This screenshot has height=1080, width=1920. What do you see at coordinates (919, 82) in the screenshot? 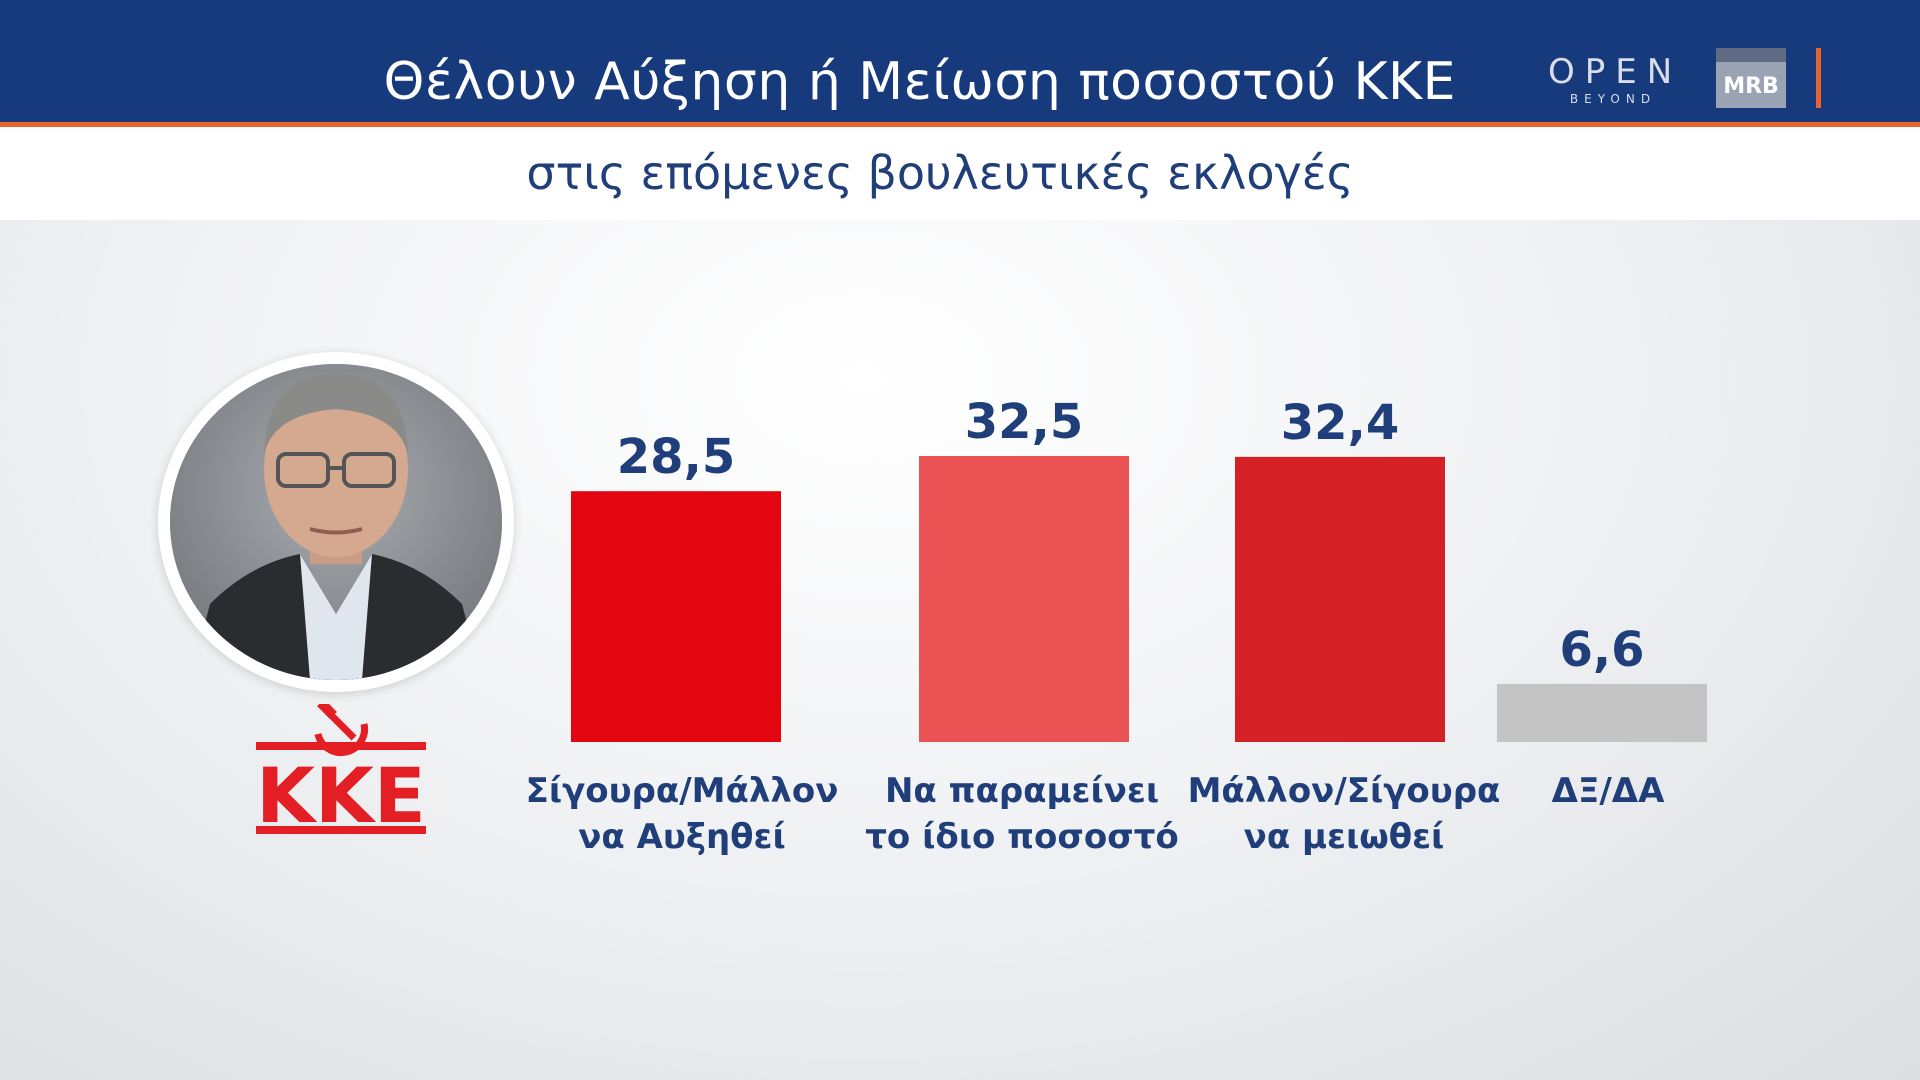
I see `chart-title: Θέλουν Αύξηση ή Μείωση ποσοστού ΚΚΕ` at bounding box center [919, 82].